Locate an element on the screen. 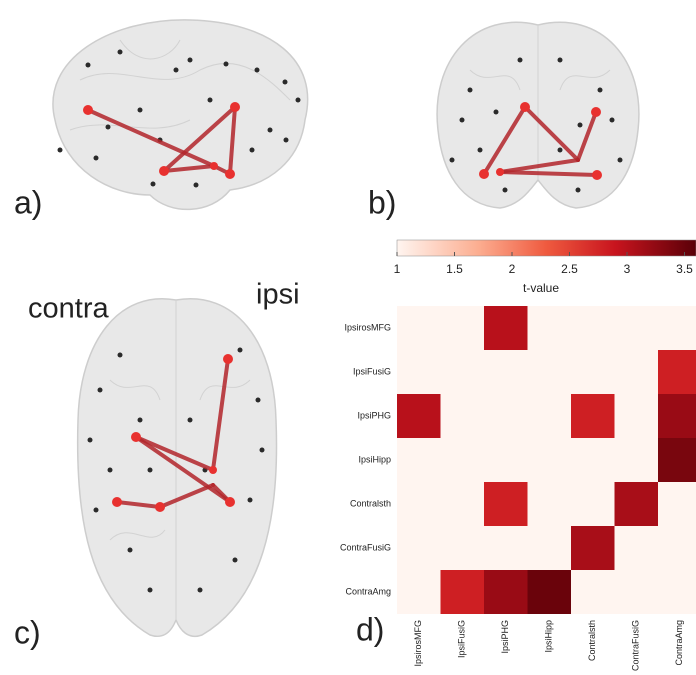 This screenshot has width=696, height=675. colorbar-tick-label: 2 is located at coordinates (512, 269).